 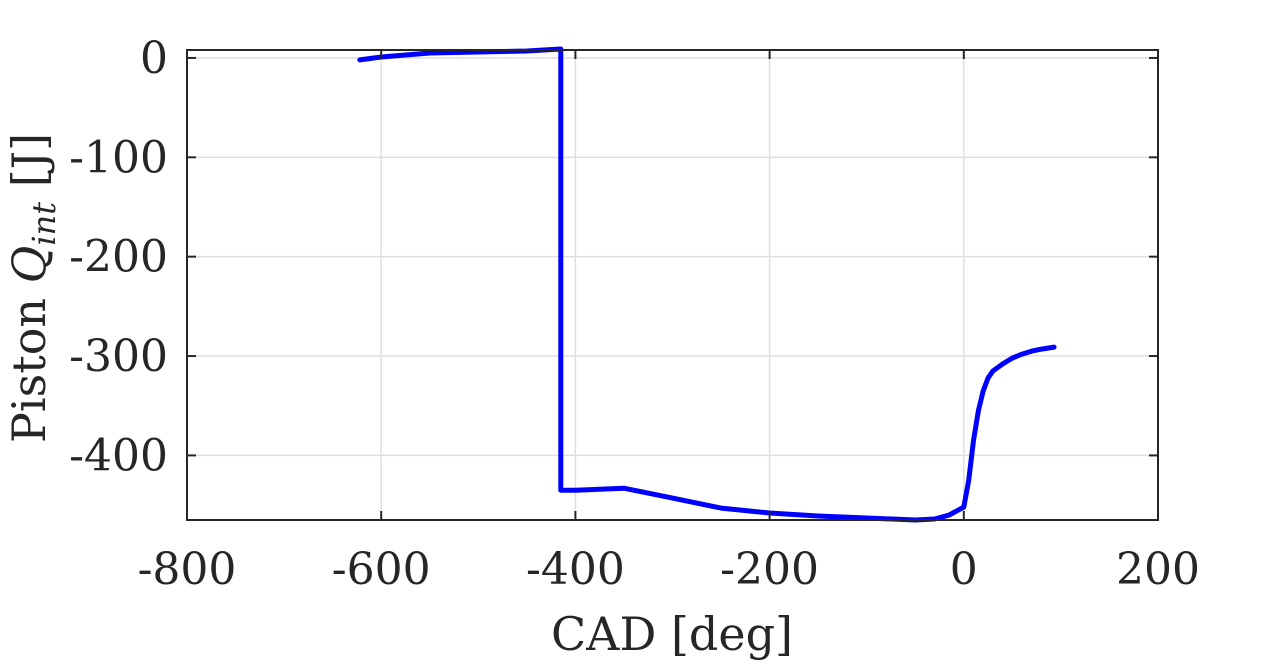 What do you see at coordinates (381, 569) in the screenshot?
I see `x-tick-label: -600` at bounding box center [381, 569].